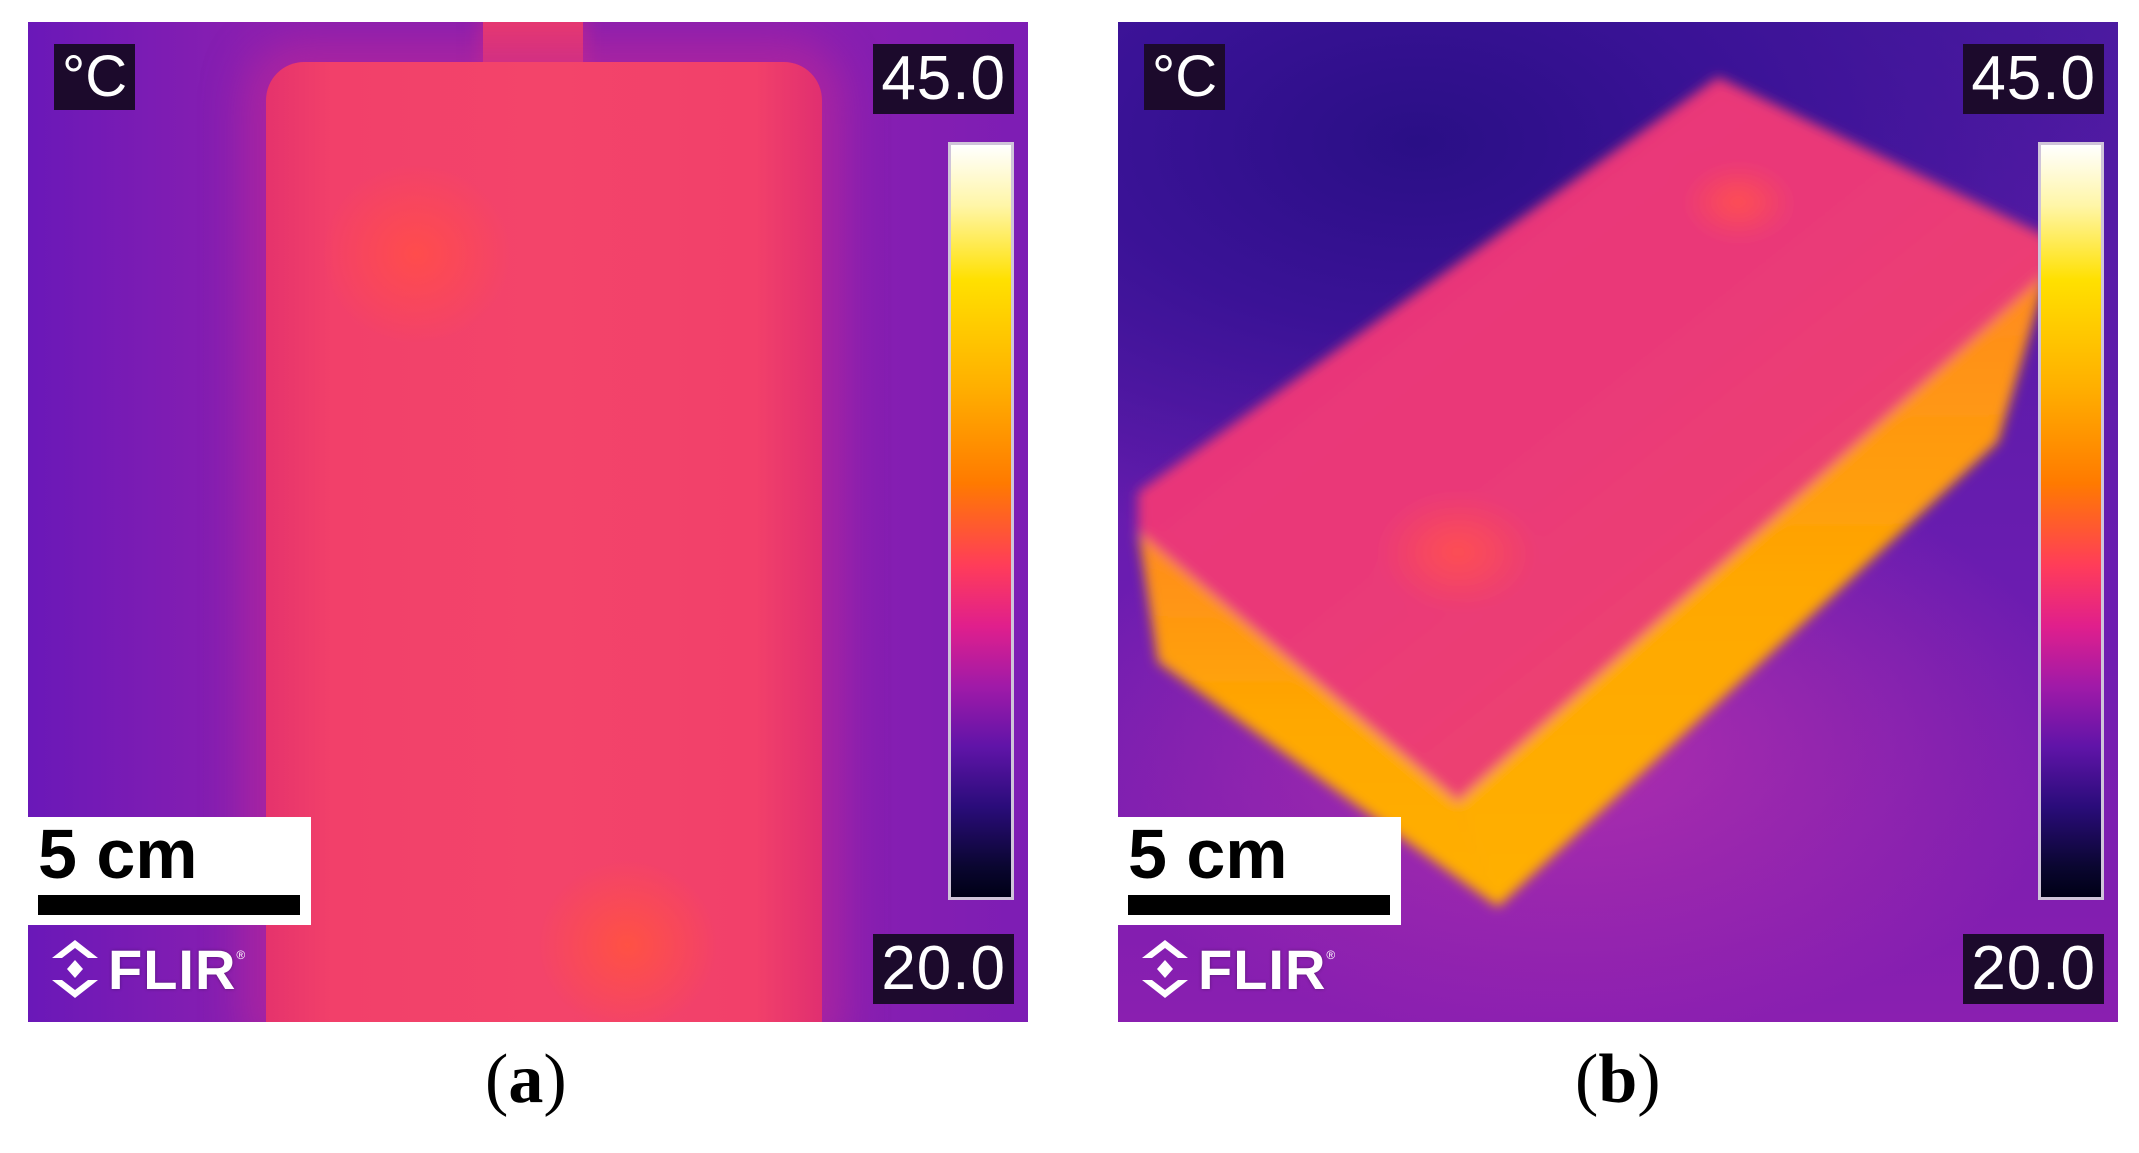 This screenshot has width=2139, height=1153. Describe the element at coordinates (1458, 552) in the screenshot. I see `hotspot-lower` at that location.